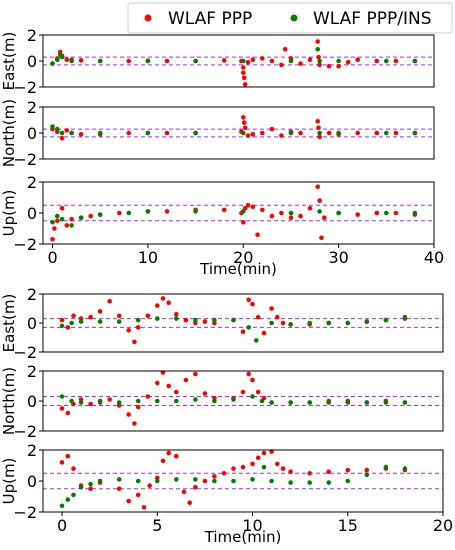  I want to click on legend-marker-ins, so click(294, 18).